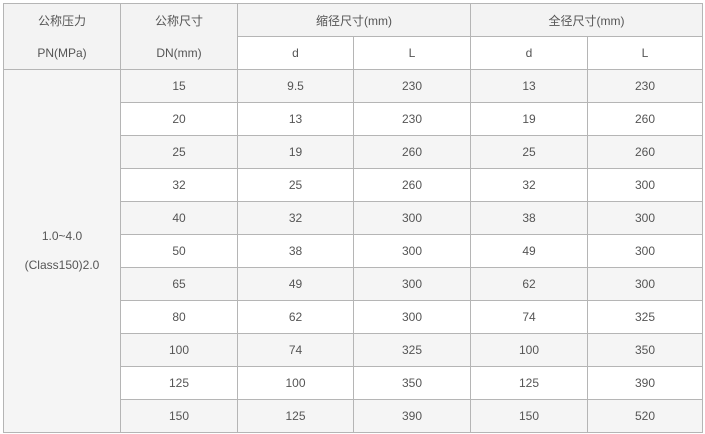 The width and height of the screenshot is (705, 434). I want to click on cell-full-d: 74, so click(529, 317).